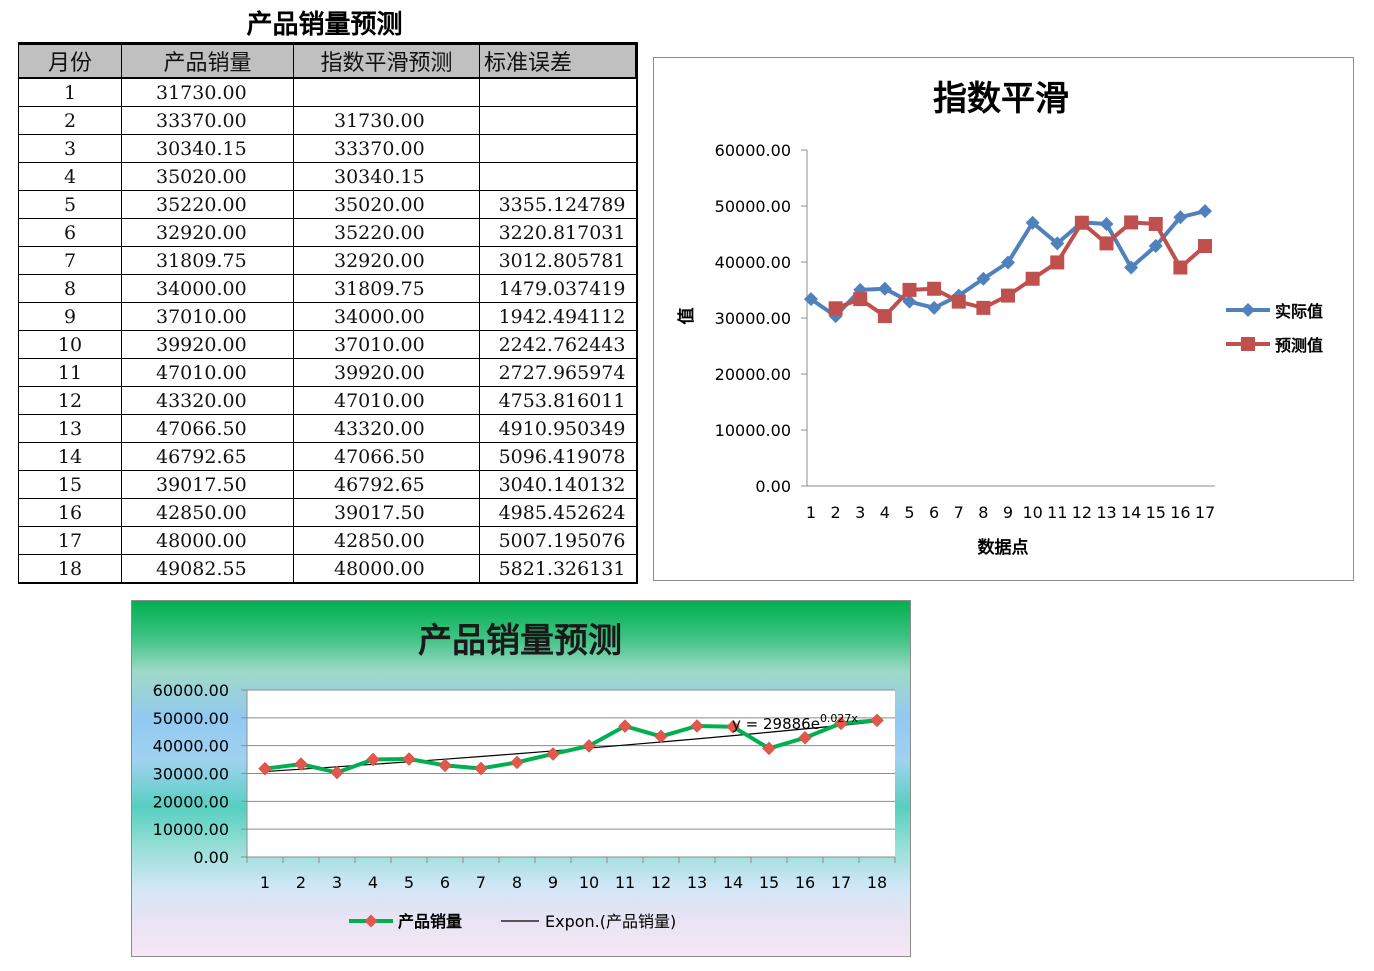  What do you see at coordinates (558, 569) in the screenshot?
I see `cell-std-error: 5821.326131` at bounding box center [558, 569].